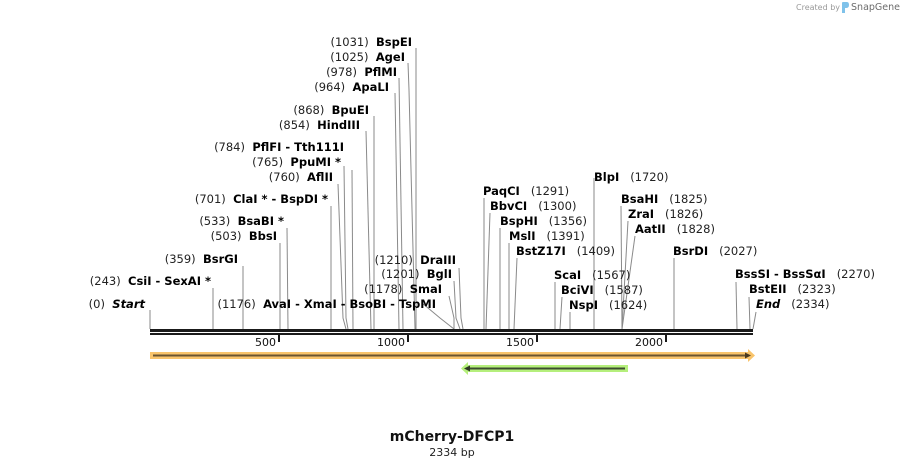 Image resolution: width=904 pixels, height=468 pixels. I want to click on site-label-paqci: PaqCI (1291), so click(526, 191).